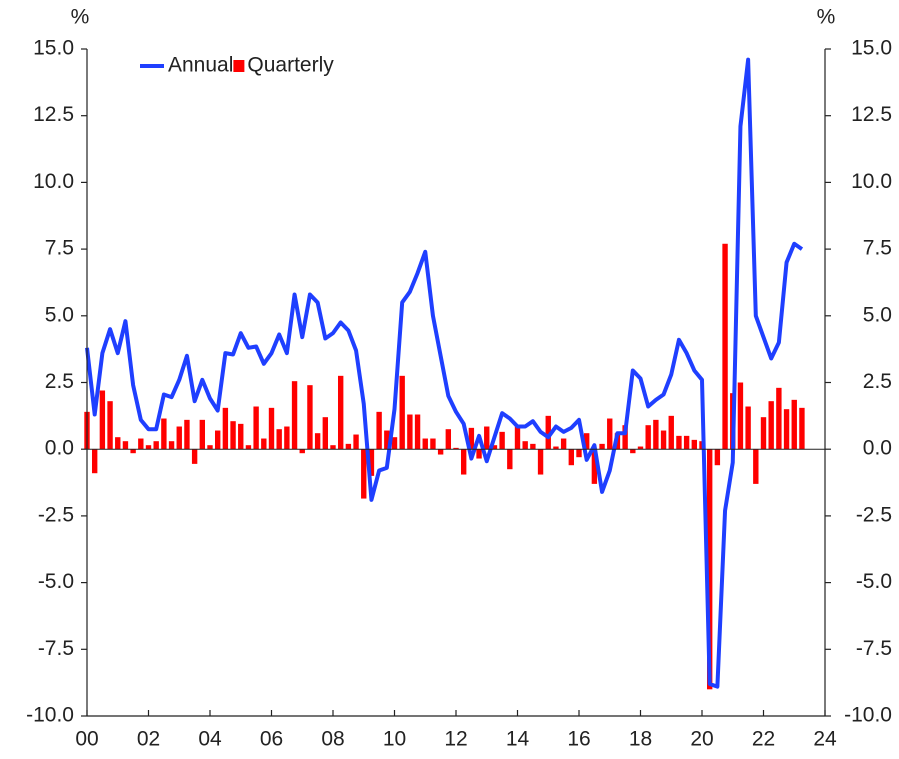 The width and height of the screenshot is (899, 759). What do you see at coordinates (56, 581) in the screenshot?
I see `y-tick-label: -5.0` at bounding box center [56, 581].